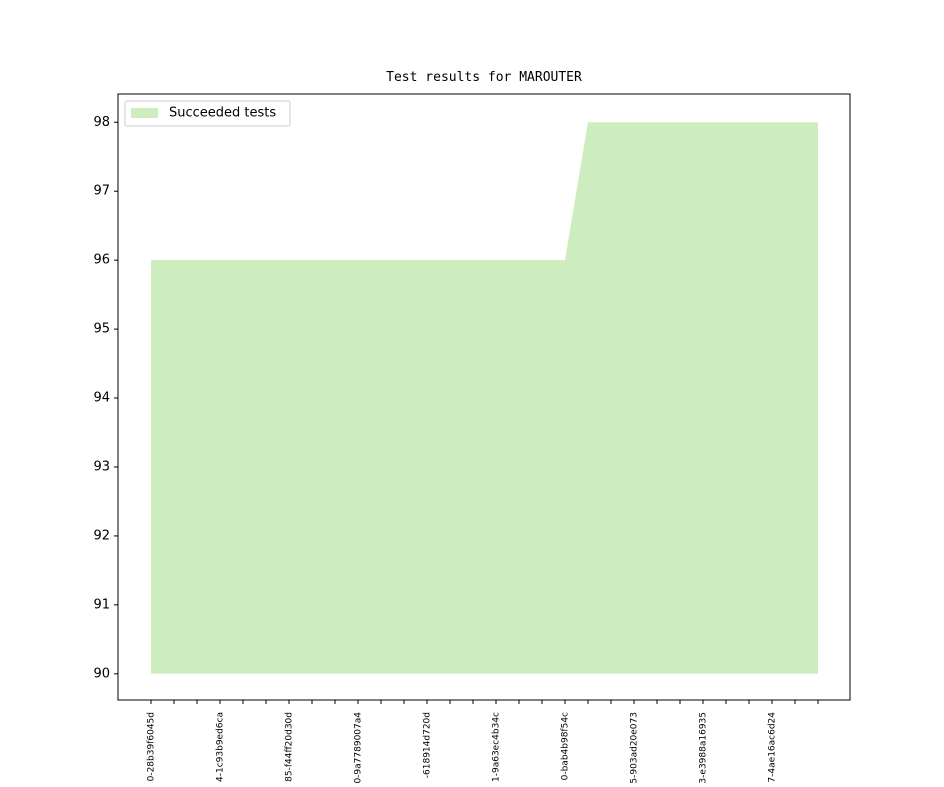  Describe the element at coordinates (290, 747) in the screenshot. I see `x-tick-label: 85-f44ff20d30d` at that location.